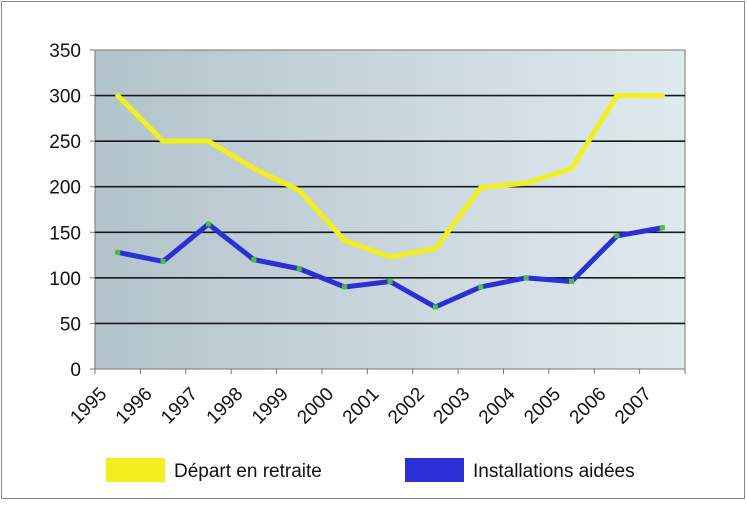  Describe the element at coordinates (248, 471) in the screenshot. I see `legend-label-depart-en-retraite: Départ en retraite` at that location.